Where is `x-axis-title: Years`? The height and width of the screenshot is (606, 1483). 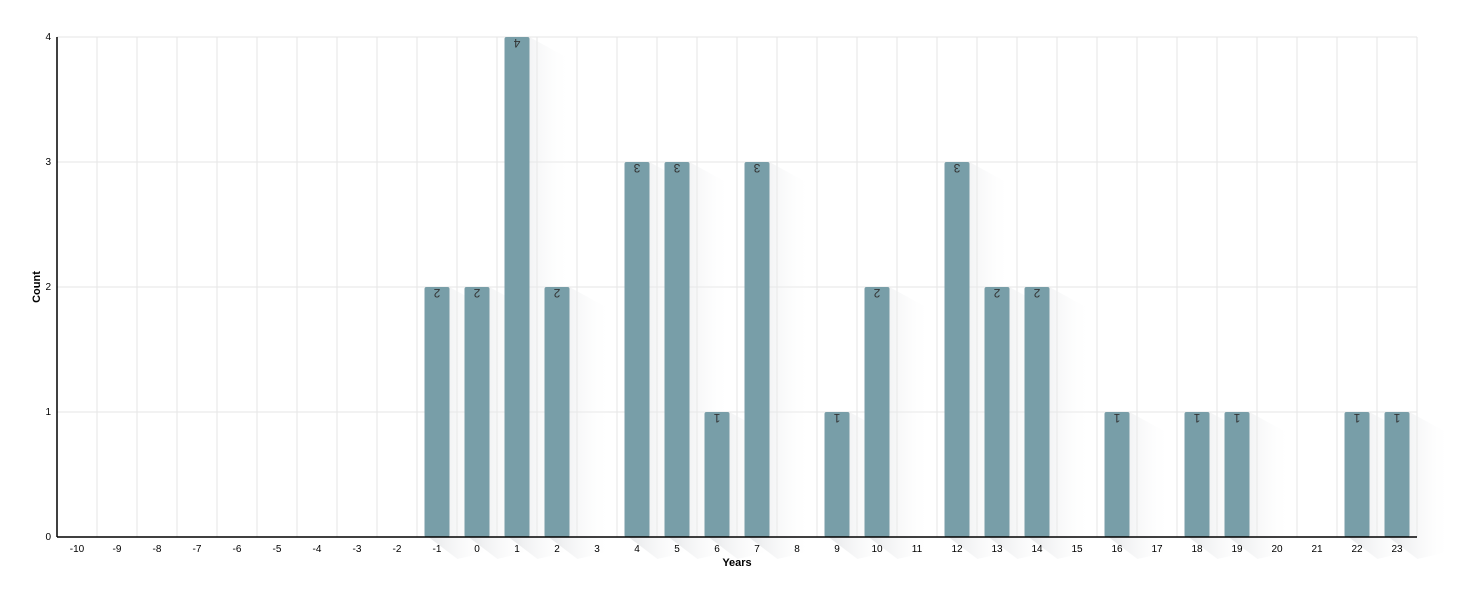
x-axis-title: Years is located at coordinates (736, 563).